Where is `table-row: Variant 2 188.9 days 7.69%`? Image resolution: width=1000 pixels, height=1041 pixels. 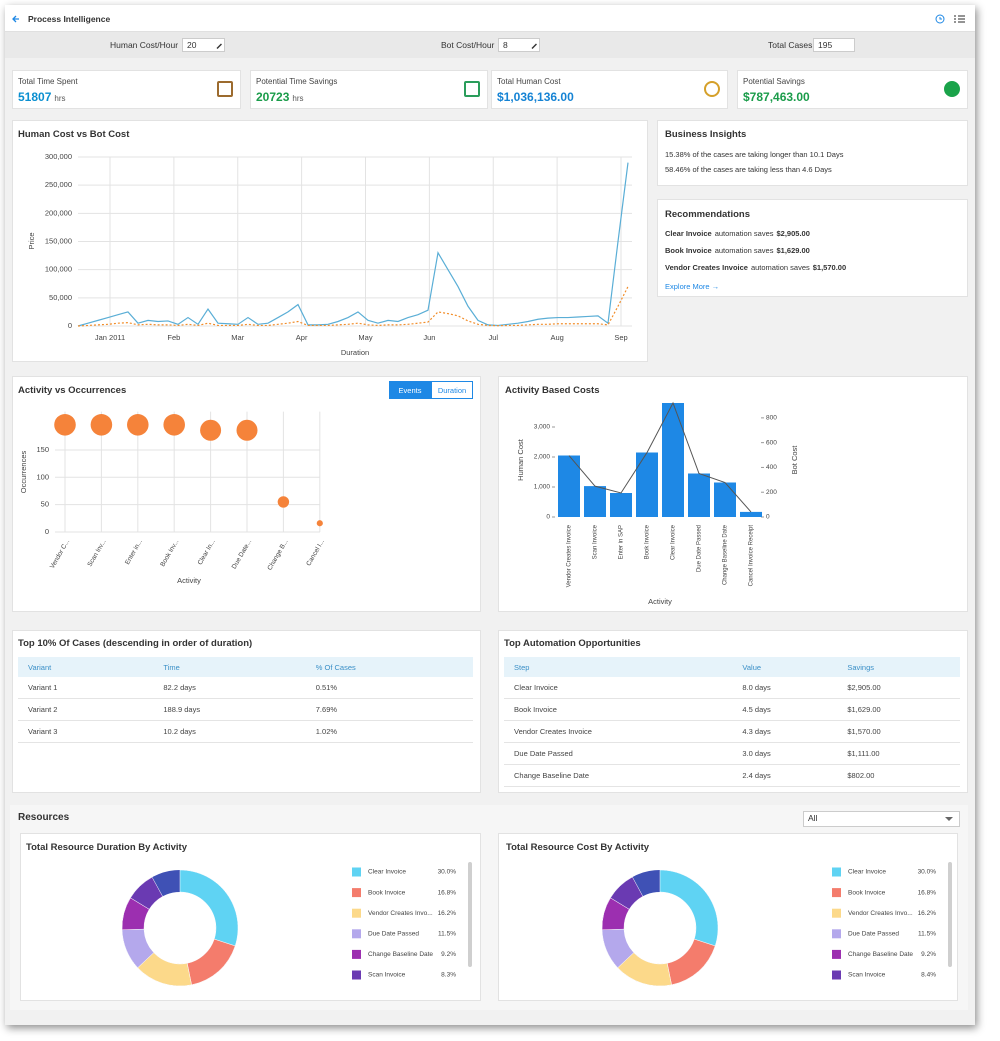
table-row: Variant 2 188.9 days 7.69% is located at coordinates (245, 709).